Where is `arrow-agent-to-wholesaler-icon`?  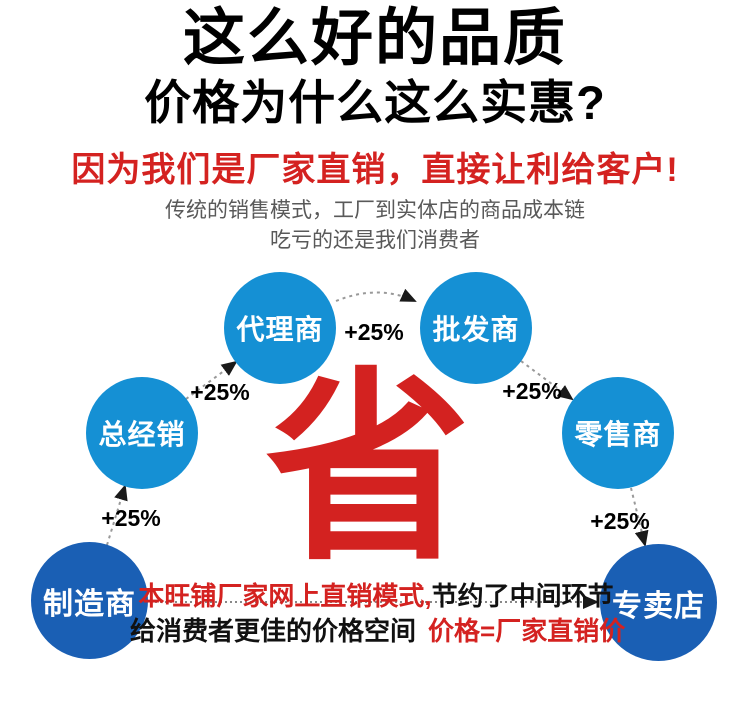
arrow-agent-to-wholesaler-icon is located at coordinates (376, 295).